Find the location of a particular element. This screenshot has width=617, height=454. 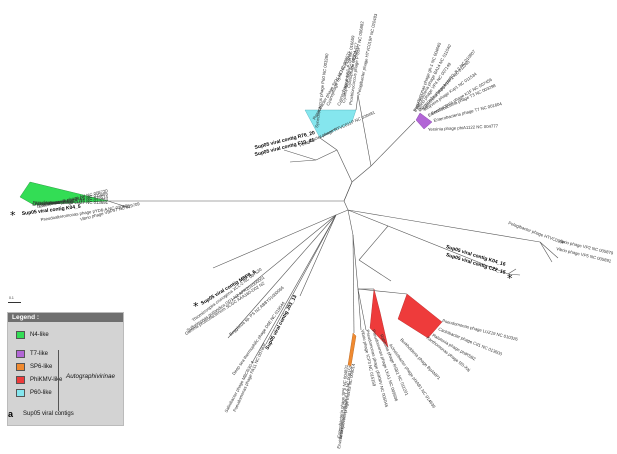

leaf: Pseudomonas phage LUZ19 NC 010326 is located at coordinates (480, 330).